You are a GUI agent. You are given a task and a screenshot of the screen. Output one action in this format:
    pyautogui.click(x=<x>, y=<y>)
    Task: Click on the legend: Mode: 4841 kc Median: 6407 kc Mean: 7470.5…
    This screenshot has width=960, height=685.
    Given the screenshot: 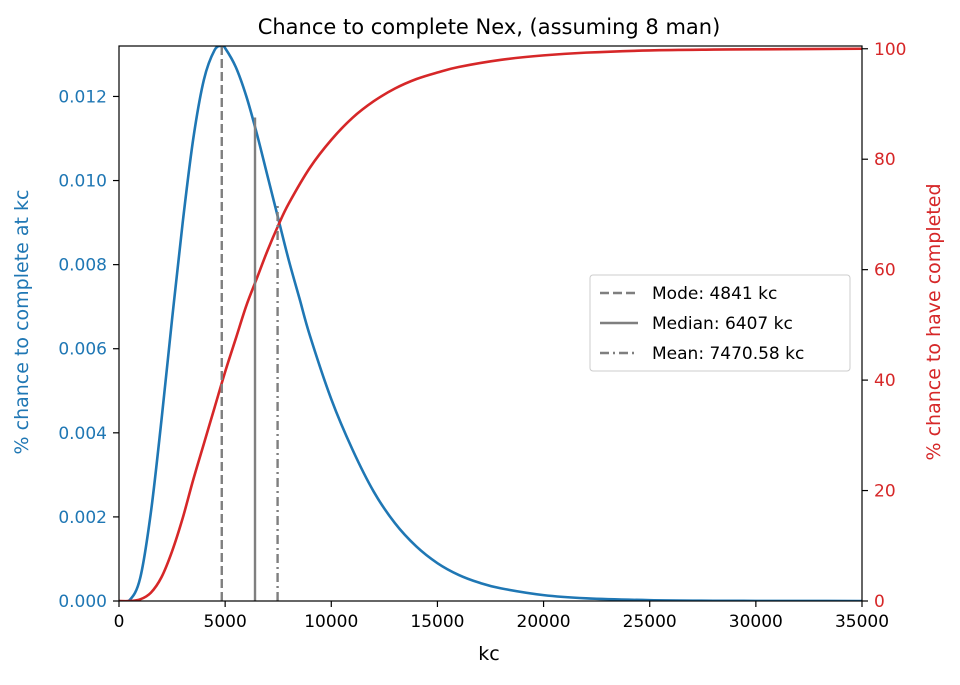 What is the action you would take?
    pyautogui.click(x=720, y=323)
    